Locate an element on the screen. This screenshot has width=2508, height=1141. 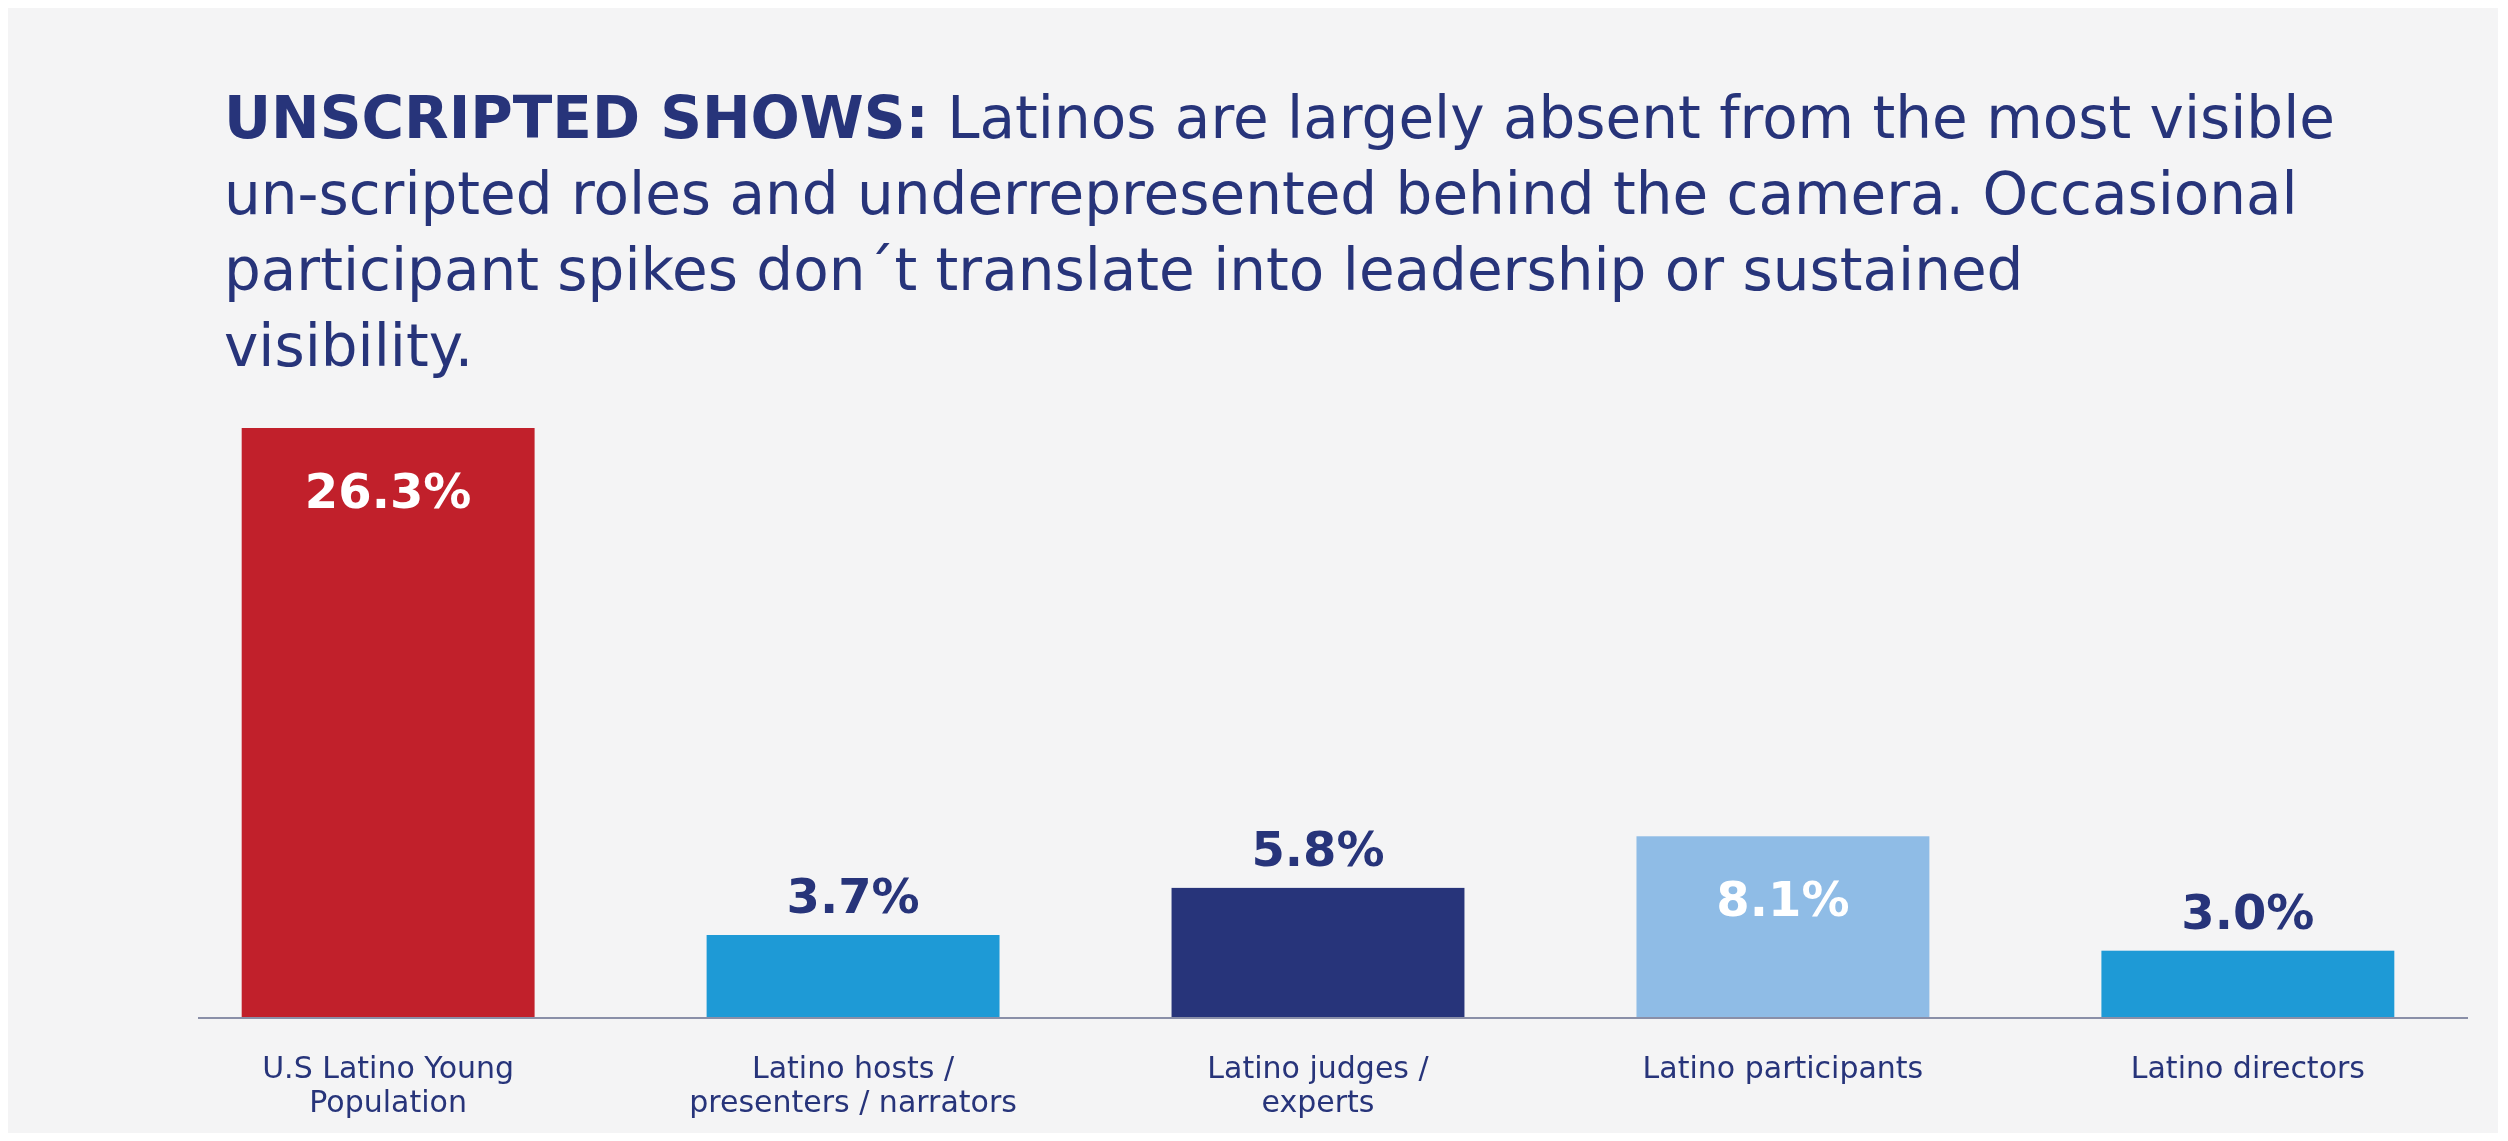
chart-title: UNSCRIPTED SHOWS: is located at coordinates (576, 118).